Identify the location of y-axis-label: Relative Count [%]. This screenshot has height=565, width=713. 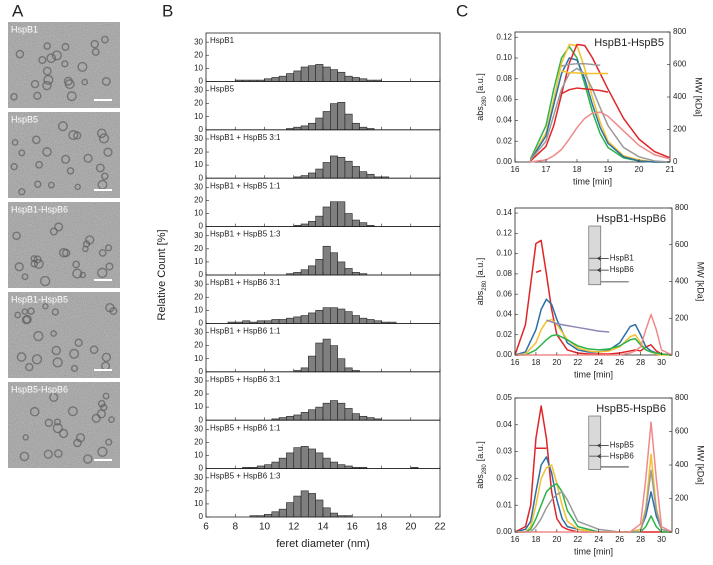
(162, 274).